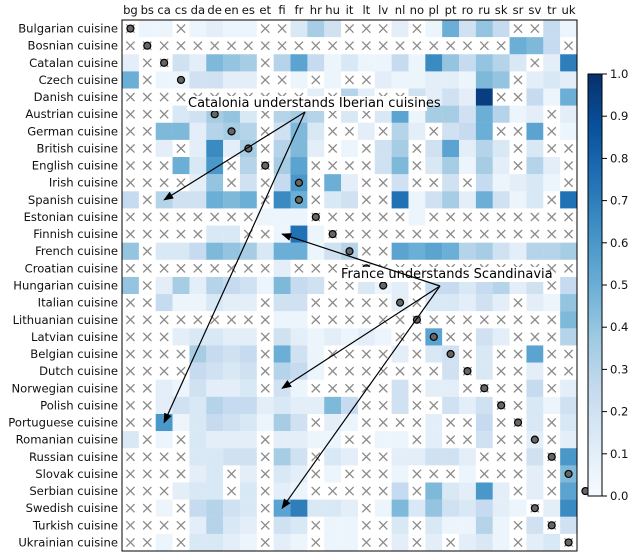 The image size is (639, 552). Describe the element at coordinates (181, 10) in the screenshot. I see `x-tick-label: cs` at that location.